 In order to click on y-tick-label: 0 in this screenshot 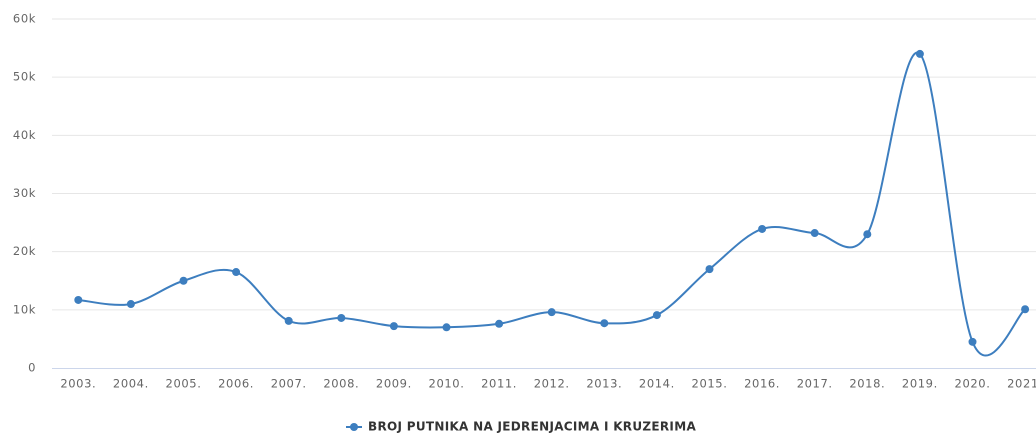, I will do `click(32, 368)`.